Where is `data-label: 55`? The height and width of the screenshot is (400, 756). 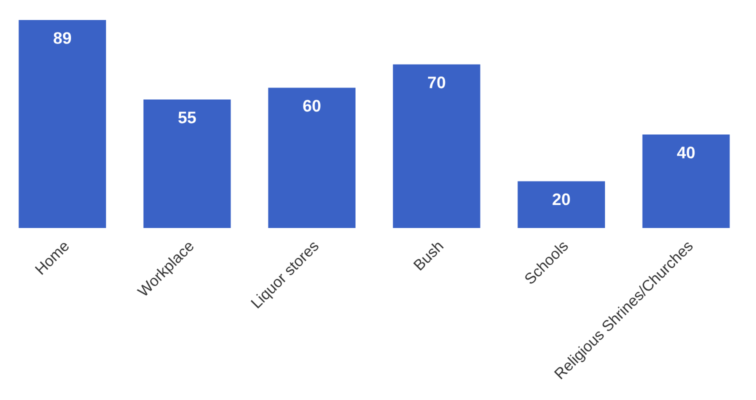
data-label: 55 is located at coordinates (187, 118).